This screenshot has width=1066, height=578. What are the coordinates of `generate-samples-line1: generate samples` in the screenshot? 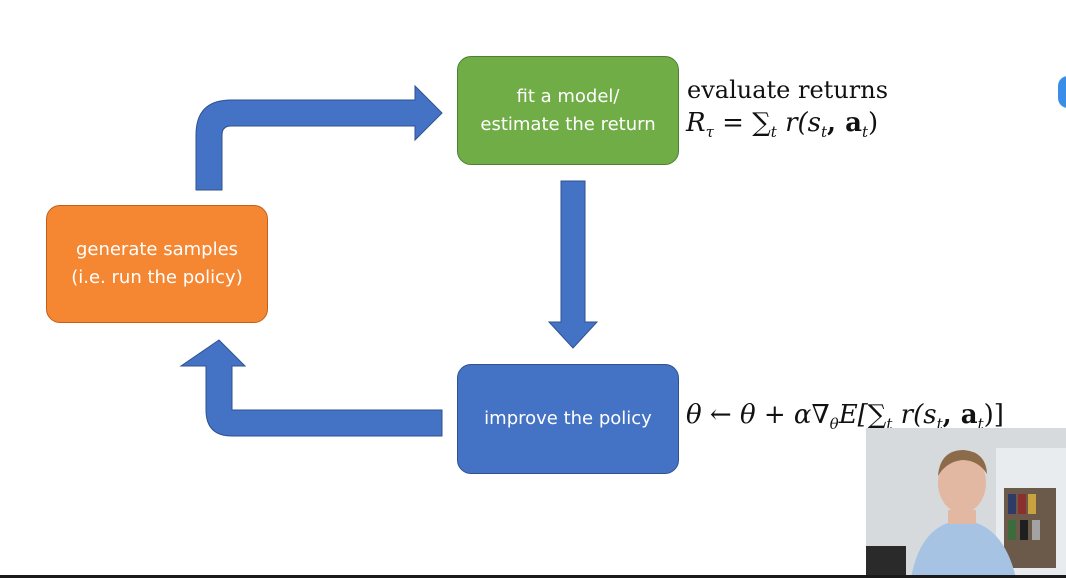 It's located at (157, 250).